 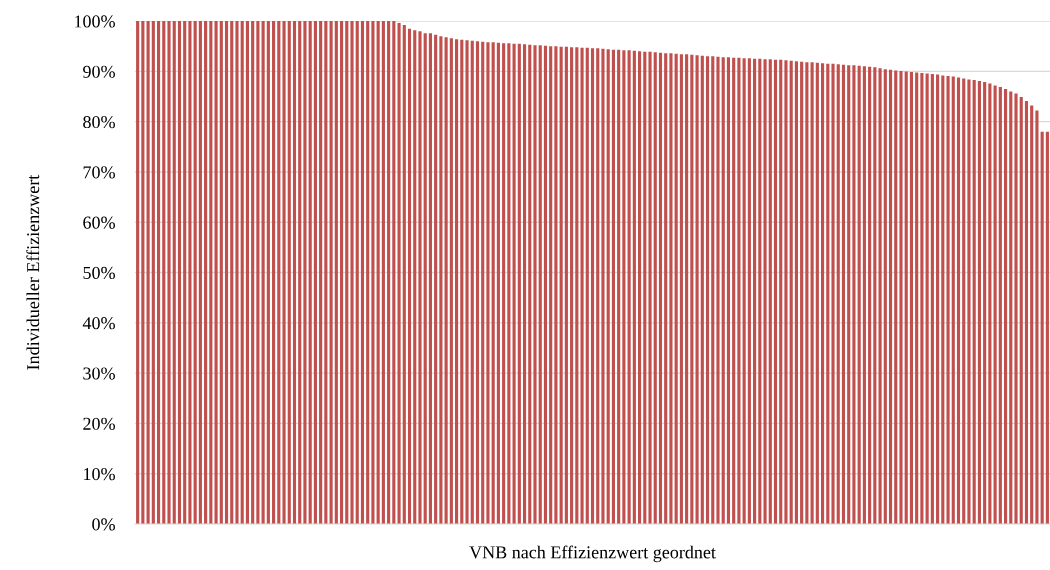 What do you see at coordinates (99, 474) in the screenshot?
I see `y-tick-label: 10%` at bounding box center [99, 474].